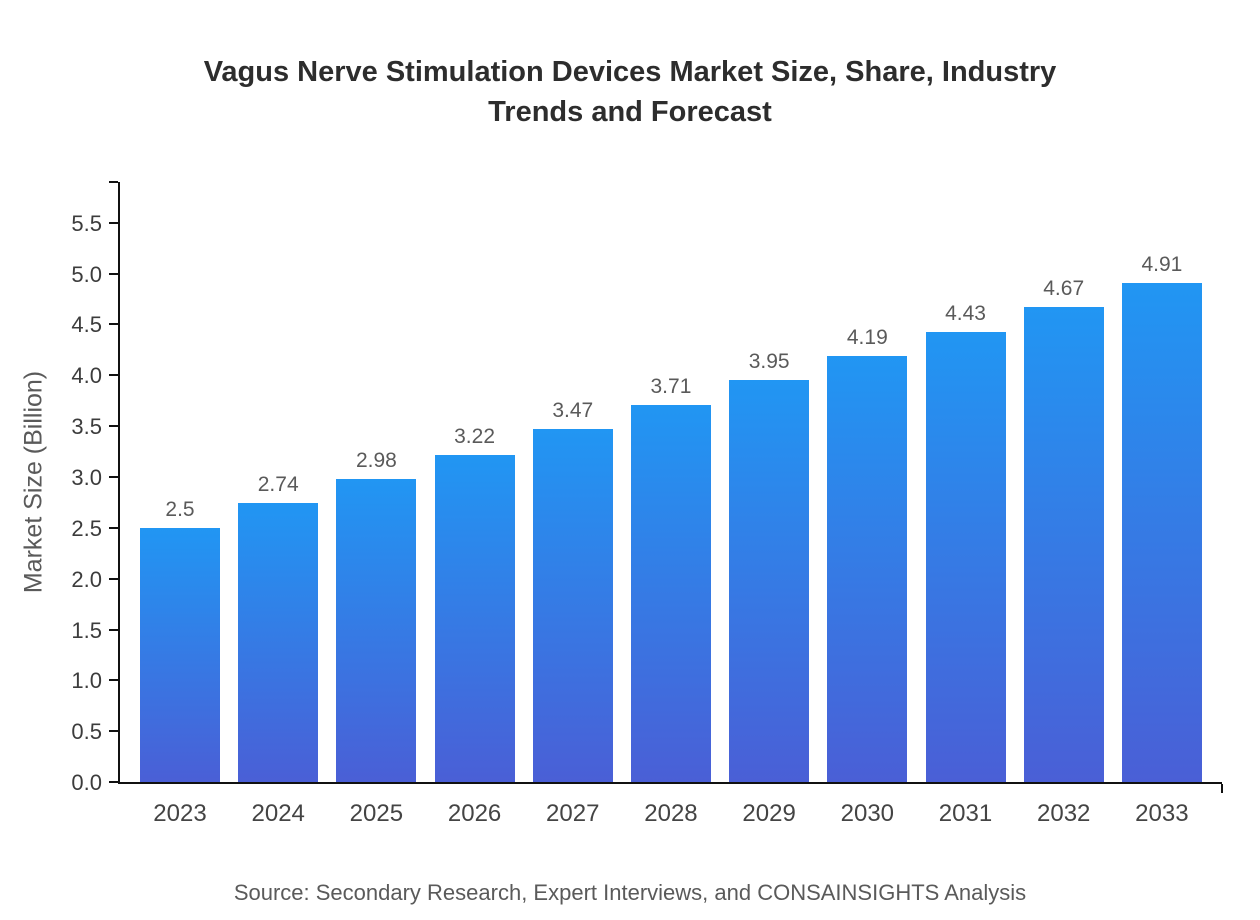  Describe the element at coordinates (1064, 289) in the screenshot. I see `bar-value-label: 4.67` at that location.